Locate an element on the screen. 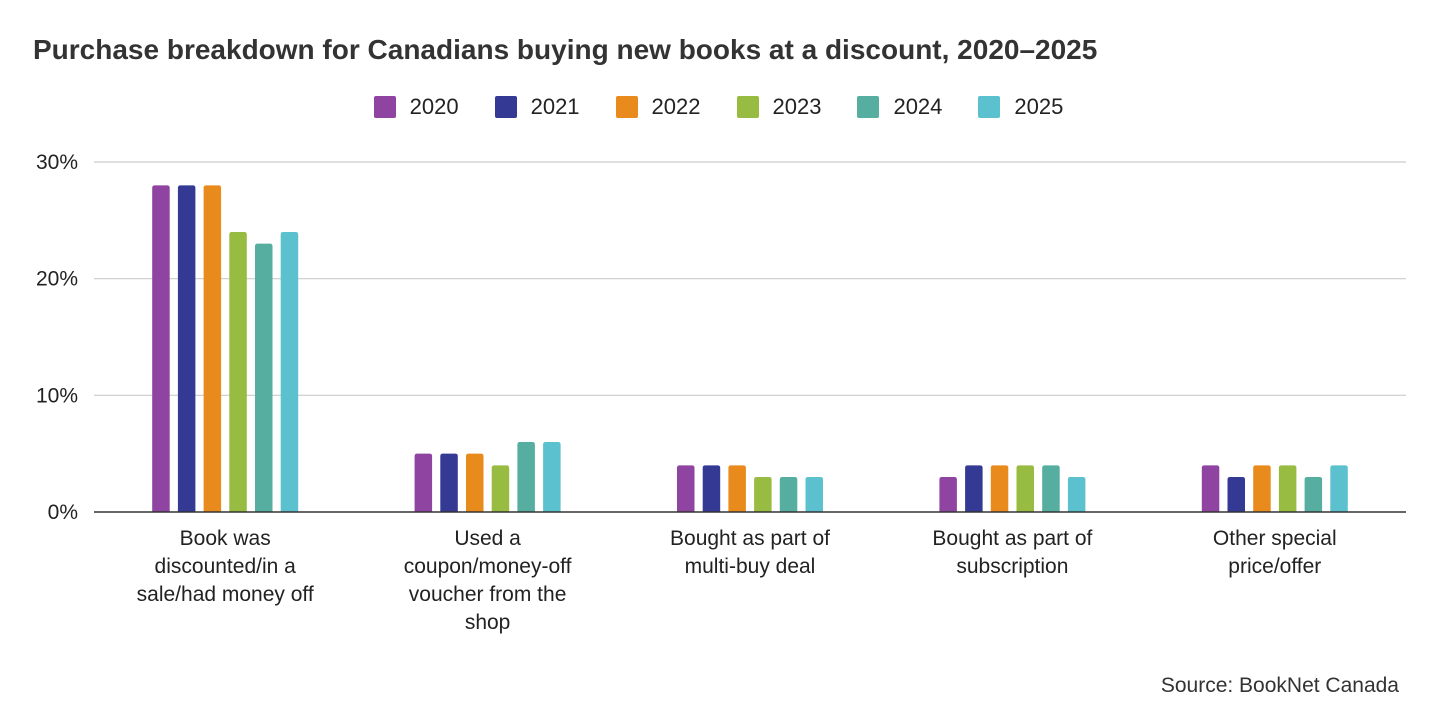 The width and height of the screenshot is (1437, 722). x-category-label-line: sale/had money off is located at coordinates (225, 594).